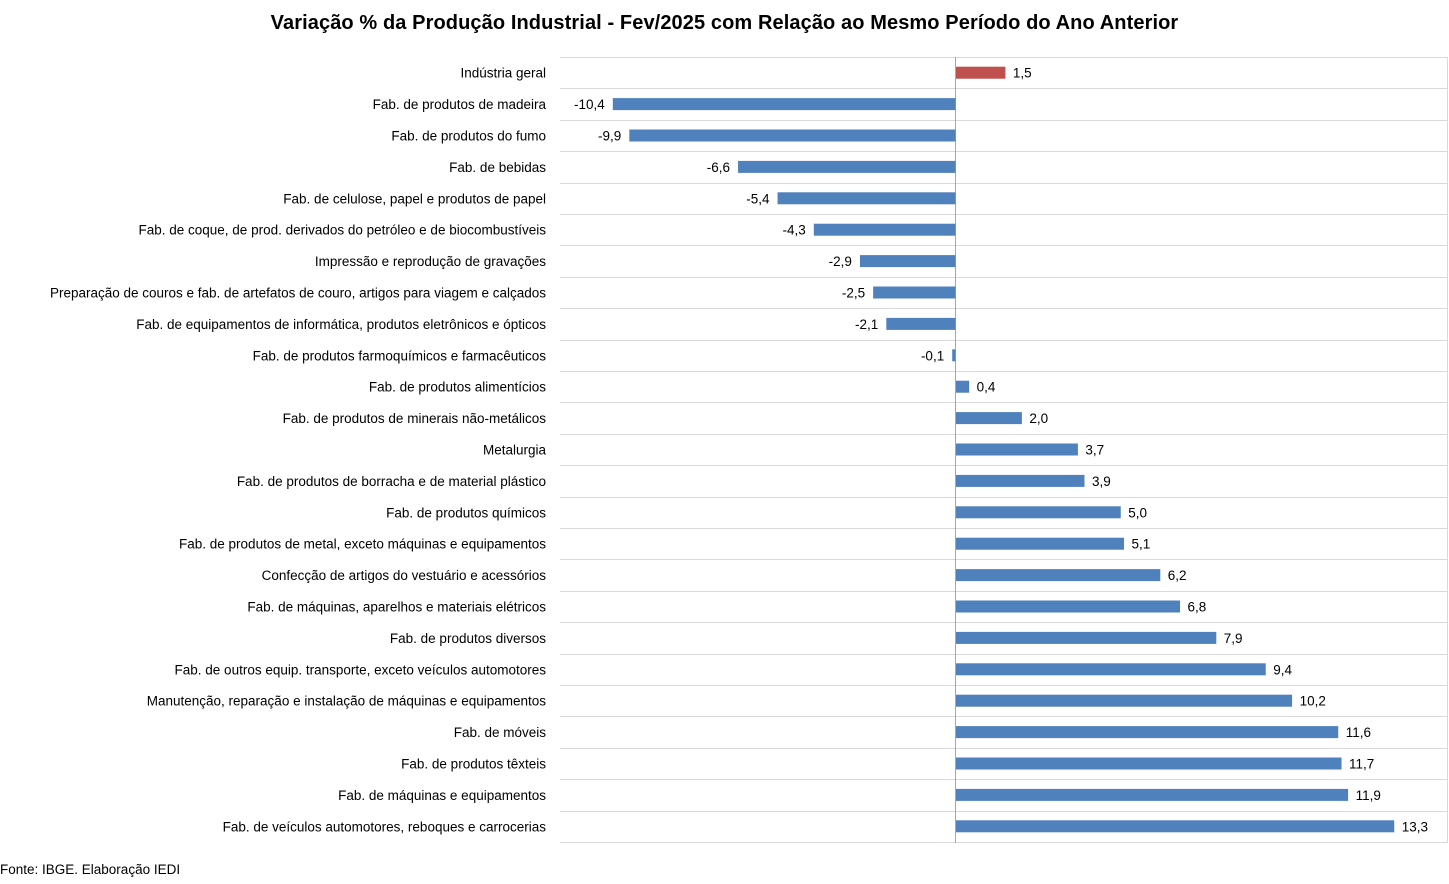 This screenshot has height=884, width=1449. Describe the element at coordinates (853, 293) in the screenshot. I see `value-label: -2,5` at that location.